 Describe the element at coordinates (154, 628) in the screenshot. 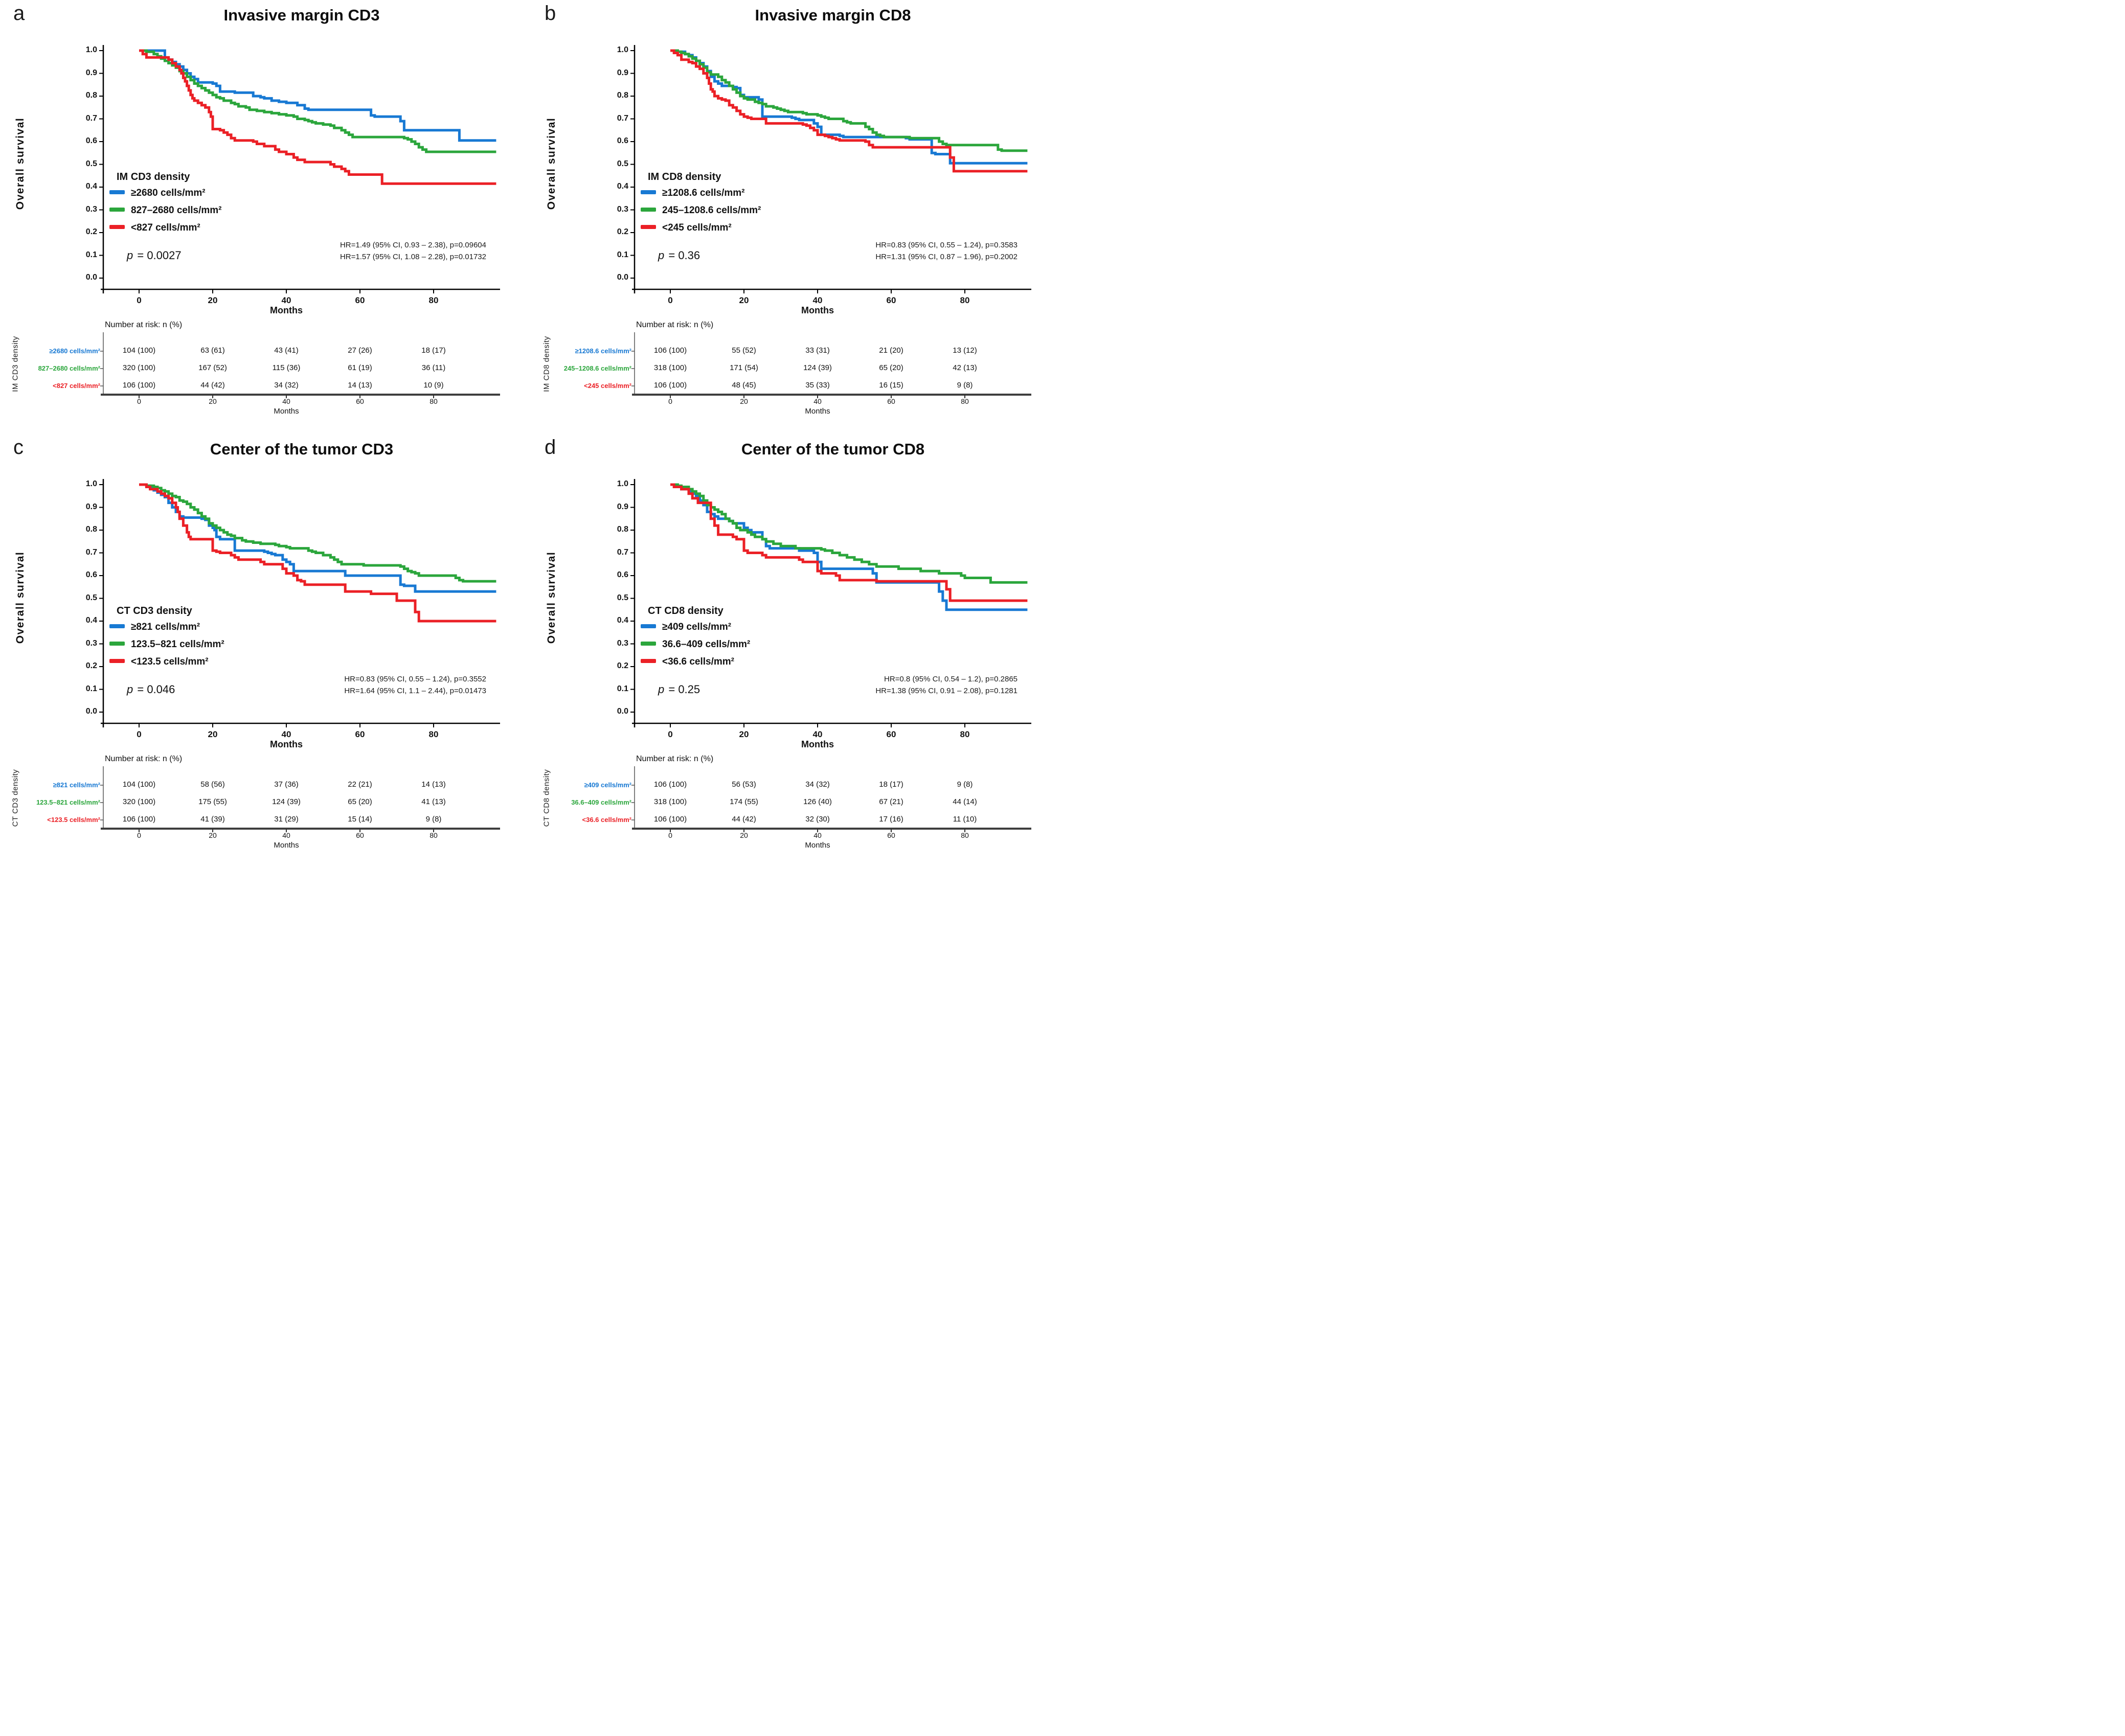

I see `legend-item: ≥821 cells/mm²` at that location.